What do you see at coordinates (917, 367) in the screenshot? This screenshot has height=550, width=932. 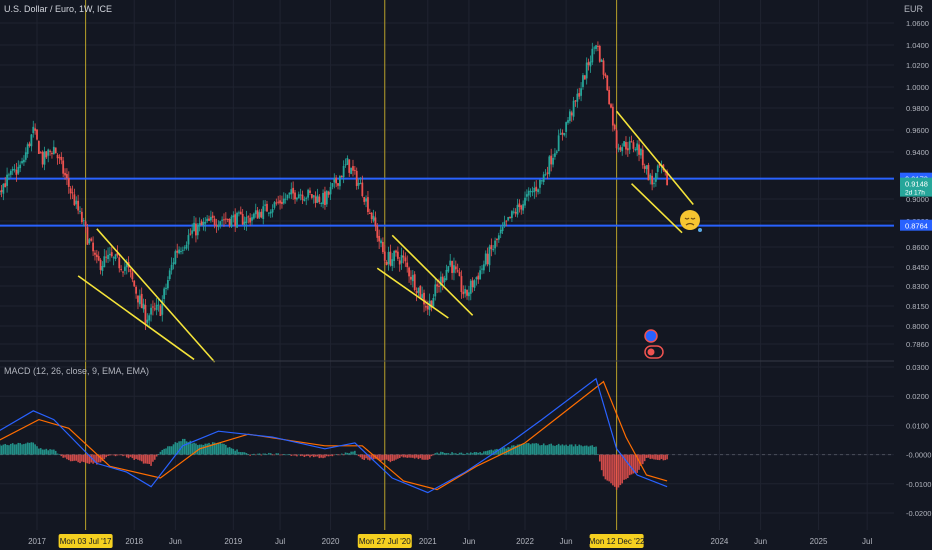 I see `macd-tick-label: 0.0300` at bounding box center [917, 367].